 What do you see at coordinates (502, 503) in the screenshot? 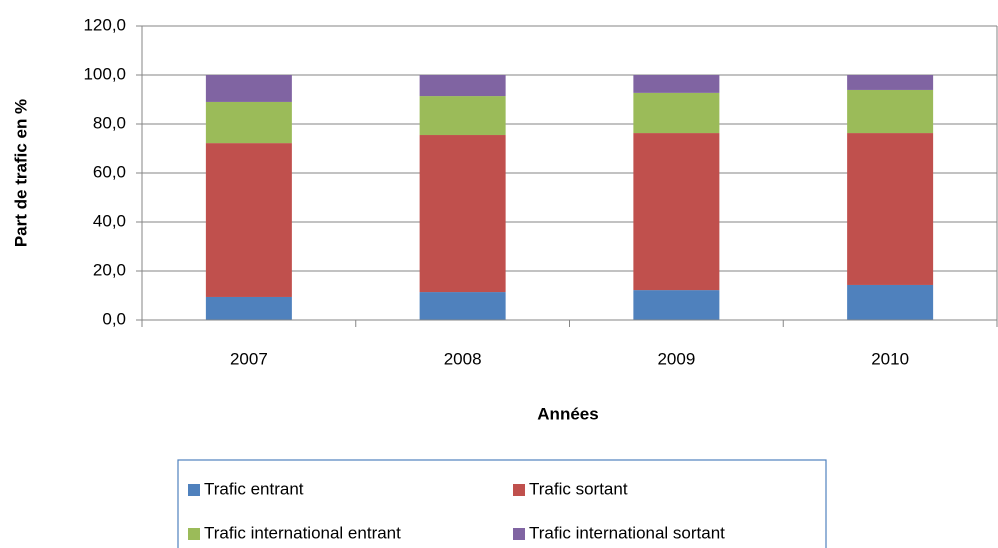
I see `legend-box` at bounding box center [502, 503].